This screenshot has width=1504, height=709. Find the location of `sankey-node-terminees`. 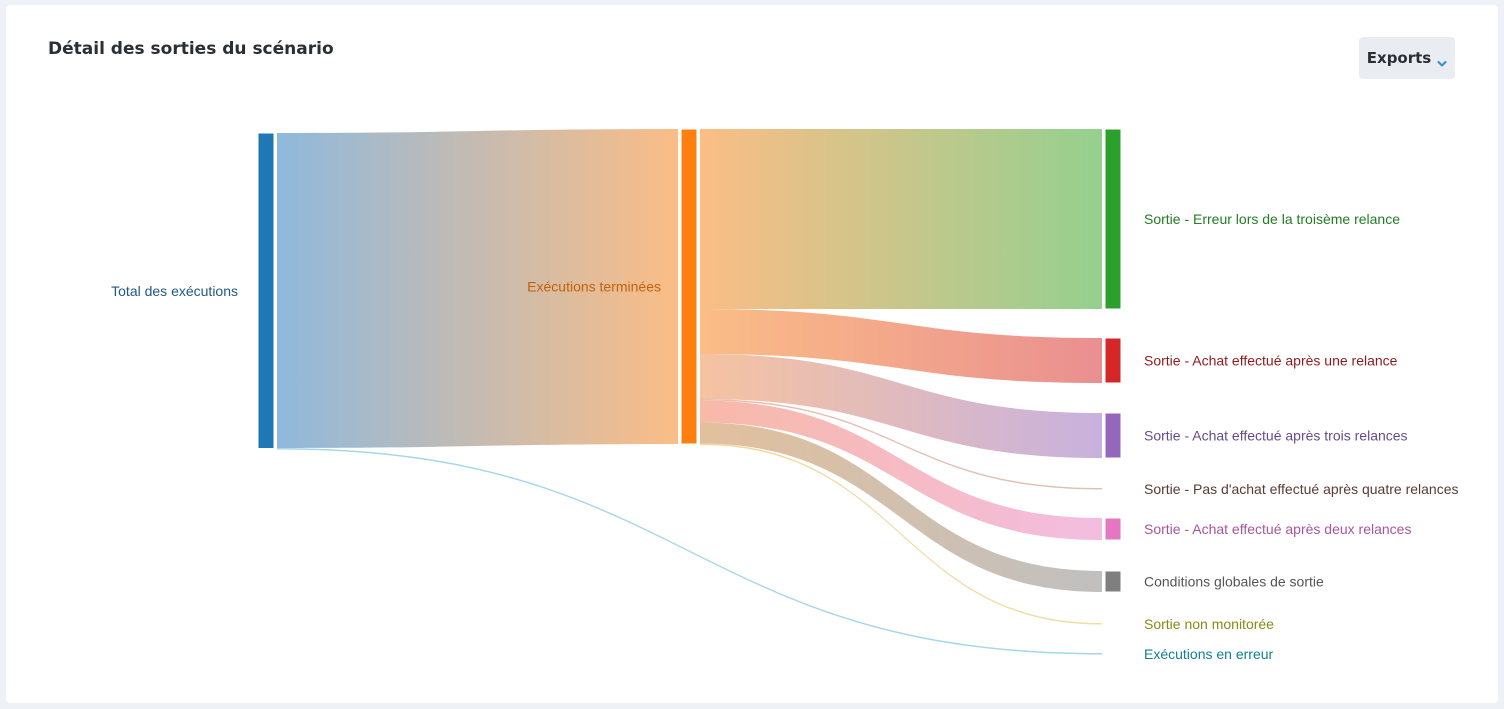

sankey-node-terminees is located at coordinates (689, 286).